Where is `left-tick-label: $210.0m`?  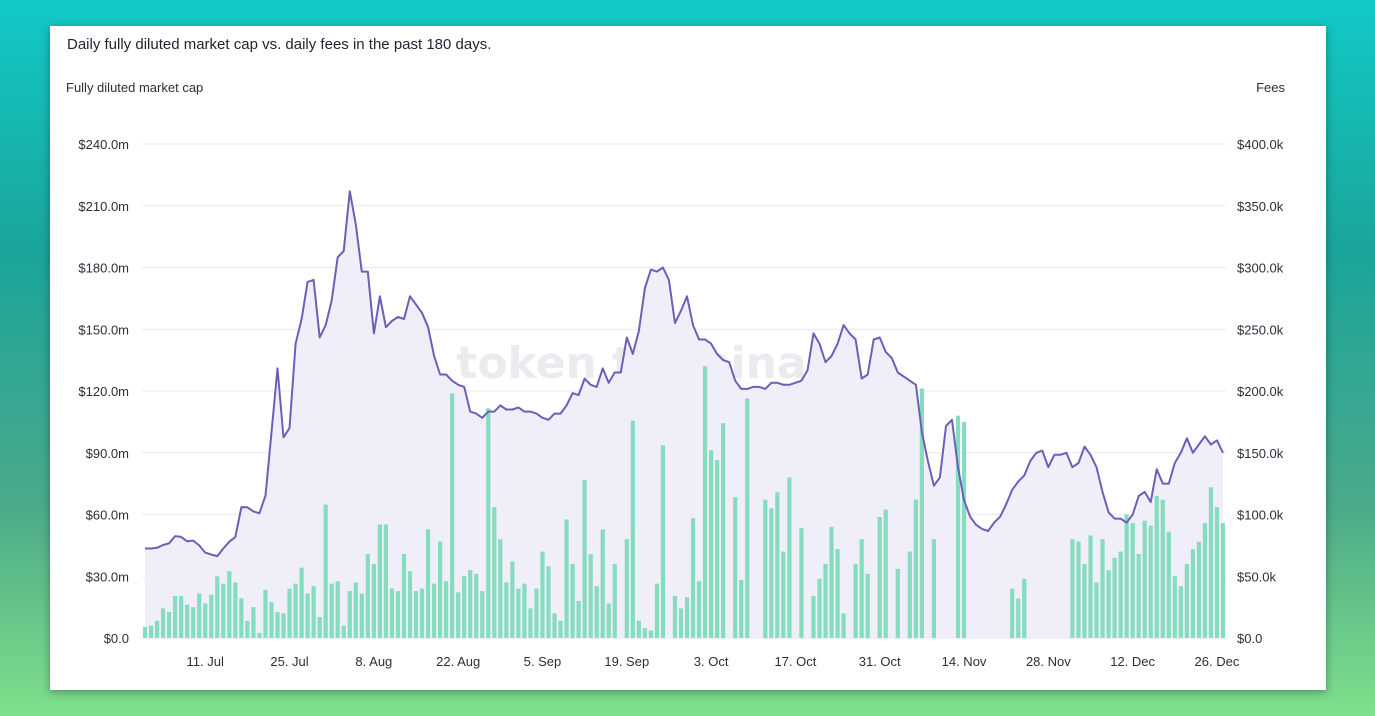 left-tick-label: $210.0m is located at coordinates (103, 206).